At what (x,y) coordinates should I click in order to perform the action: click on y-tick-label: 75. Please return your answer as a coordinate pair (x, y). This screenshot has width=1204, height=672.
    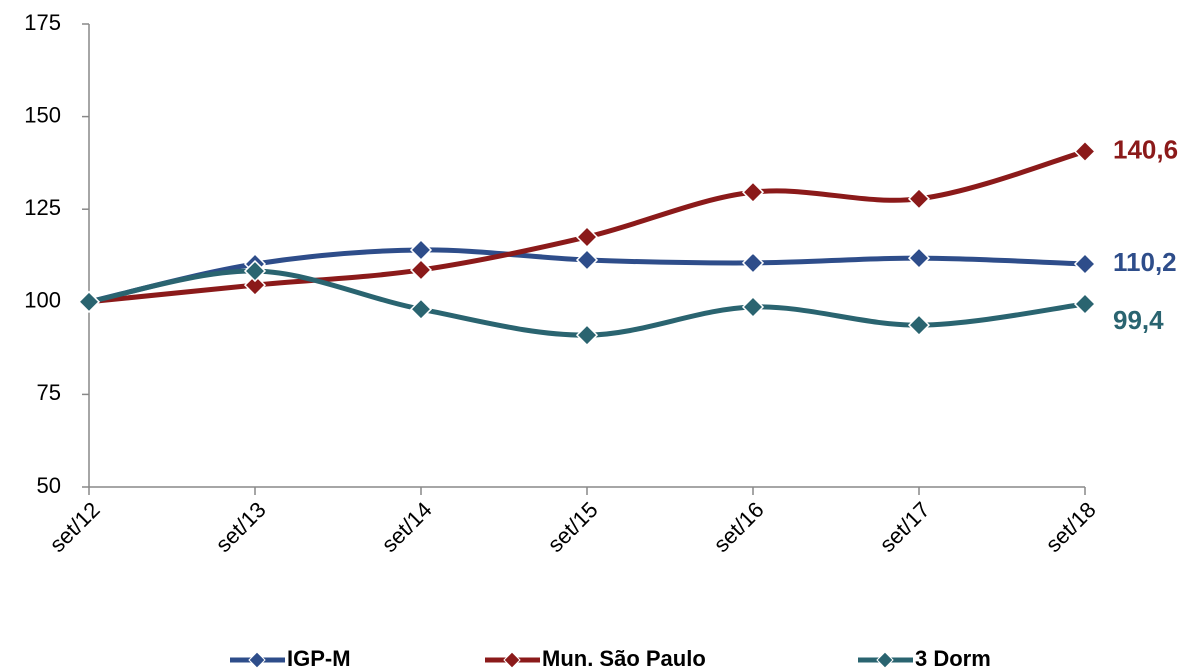
    Looking at the image, I should click on (49, 392).